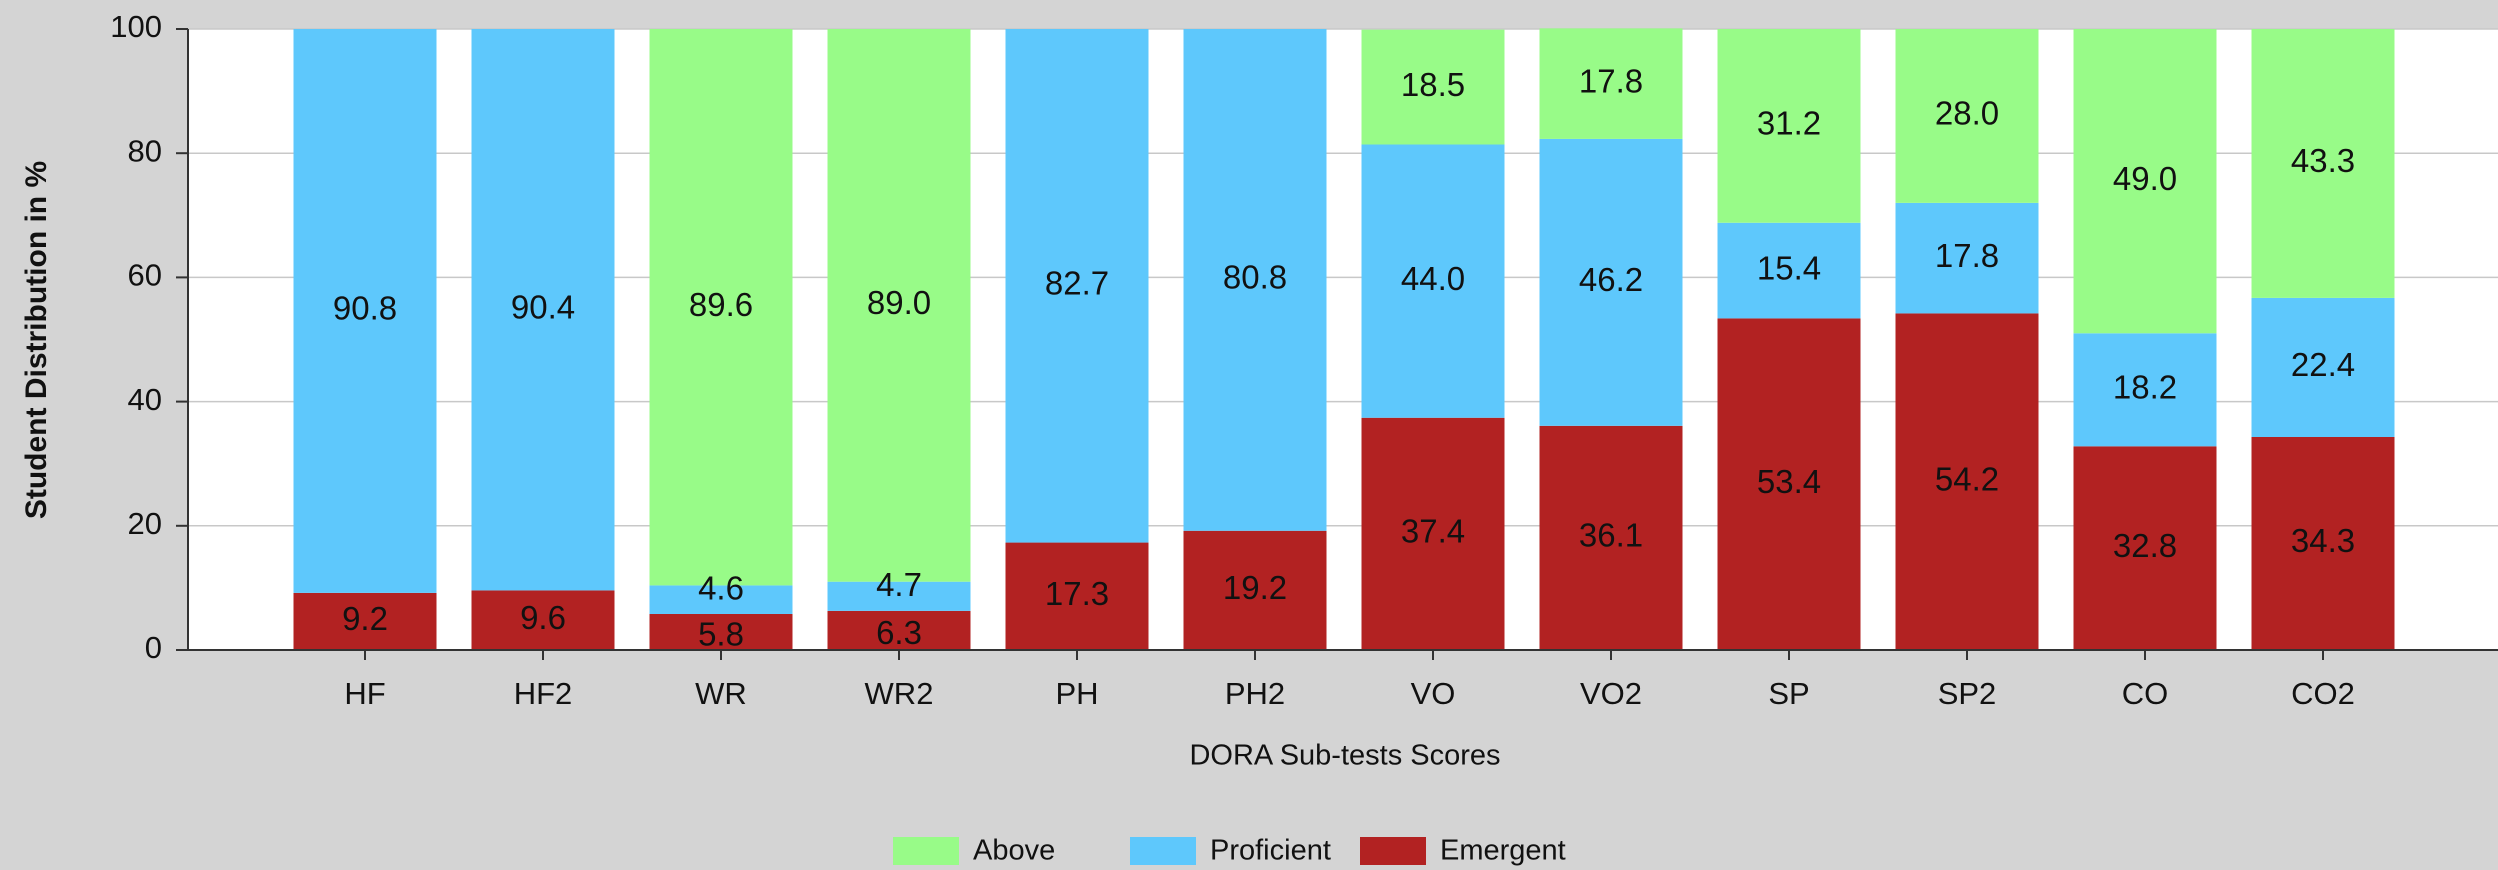 The height and width of the screenshot is (870, 2498). I want to click on legend-label: Proficient, so click(1270, 851).